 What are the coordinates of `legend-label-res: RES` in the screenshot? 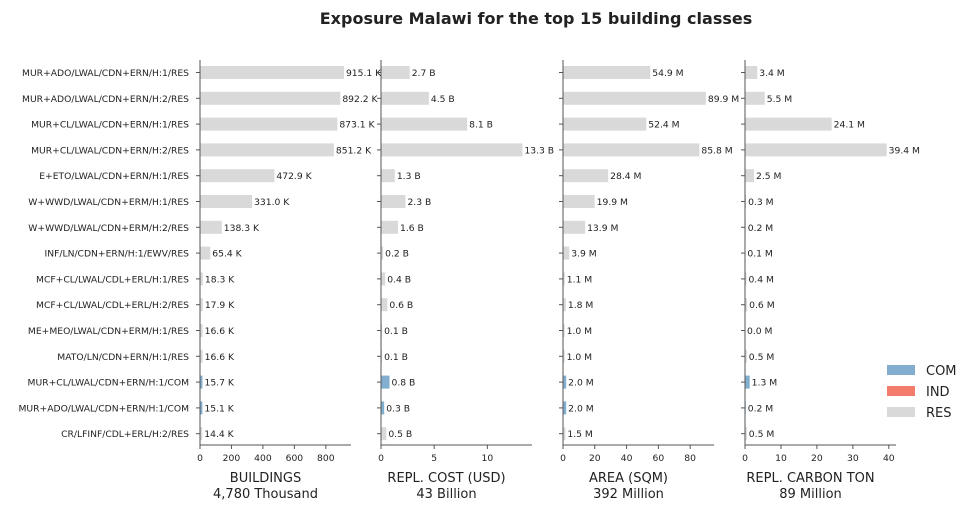 It's located at (939, 413).